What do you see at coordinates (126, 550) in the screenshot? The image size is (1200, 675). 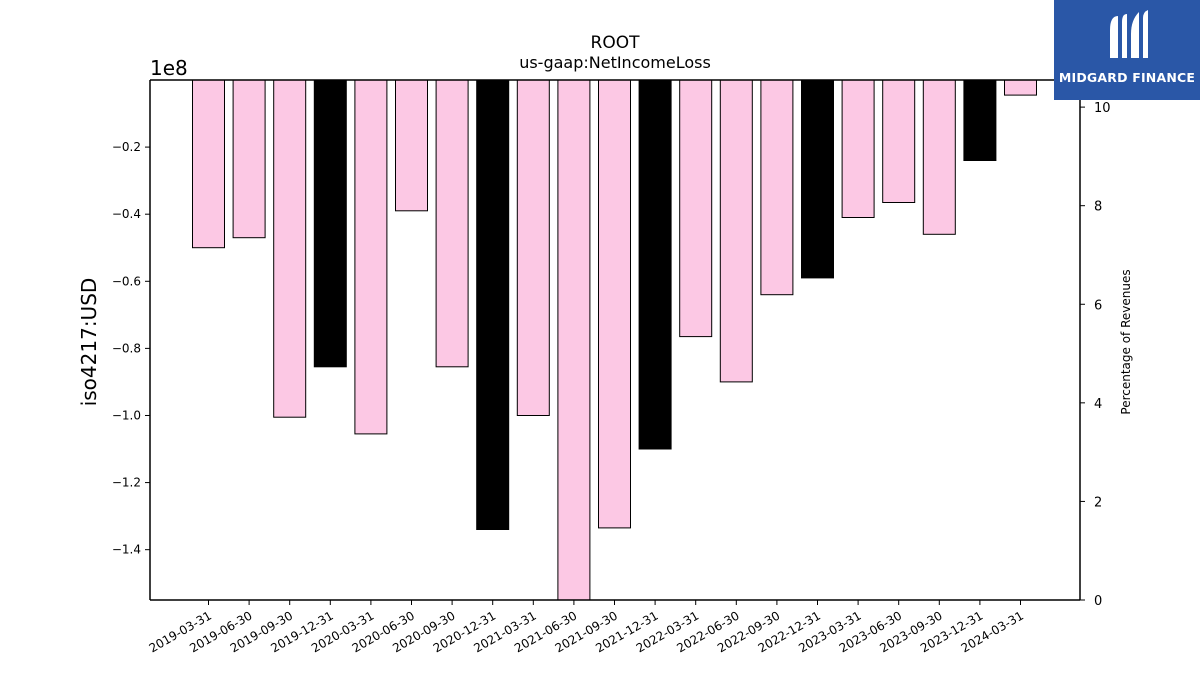 I see `y-tick-label: −1.4` at bounding box center [126, 550].